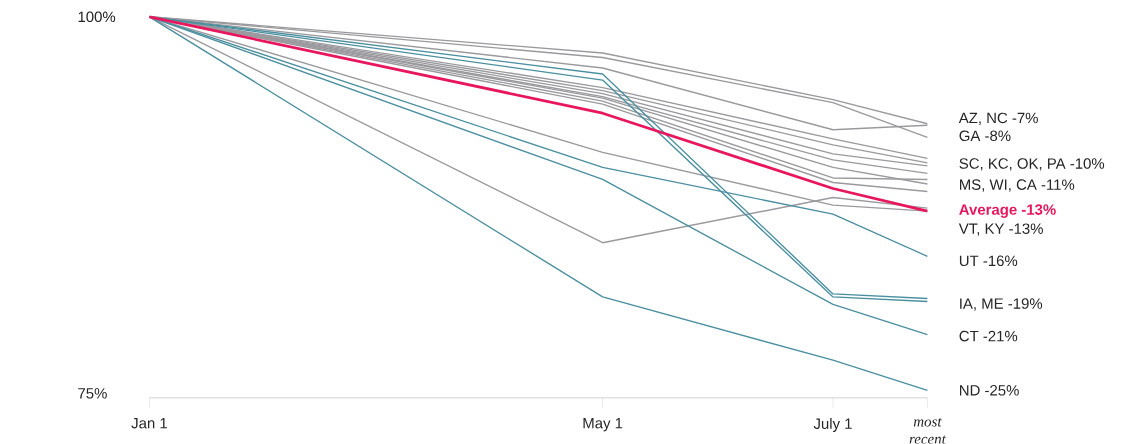  What do you see at coordinates (988, 336) in the screenshot?
I see `annotation: CT -21%` at bounding box center [988, 336].